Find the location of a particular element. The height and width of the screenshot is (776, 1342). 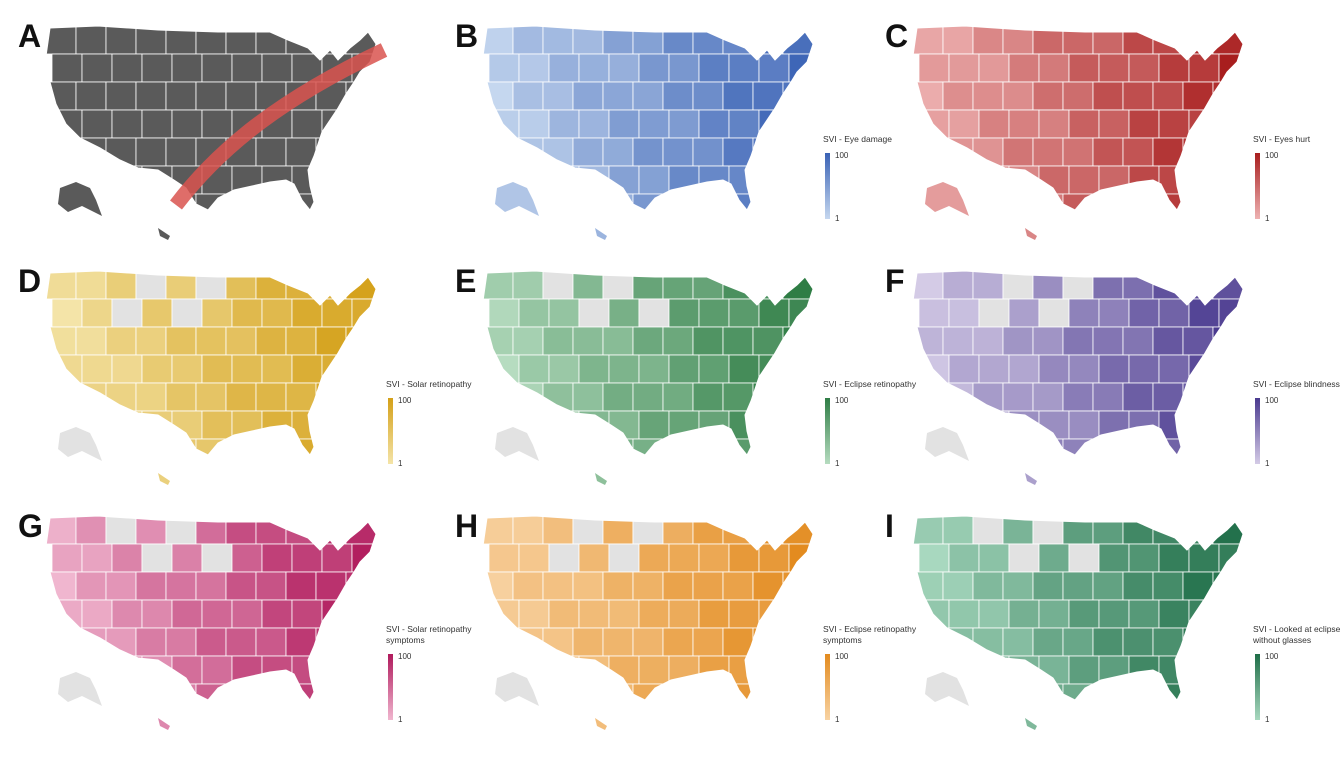

legend-max-label: 100 is located at coordinates (842, 656).